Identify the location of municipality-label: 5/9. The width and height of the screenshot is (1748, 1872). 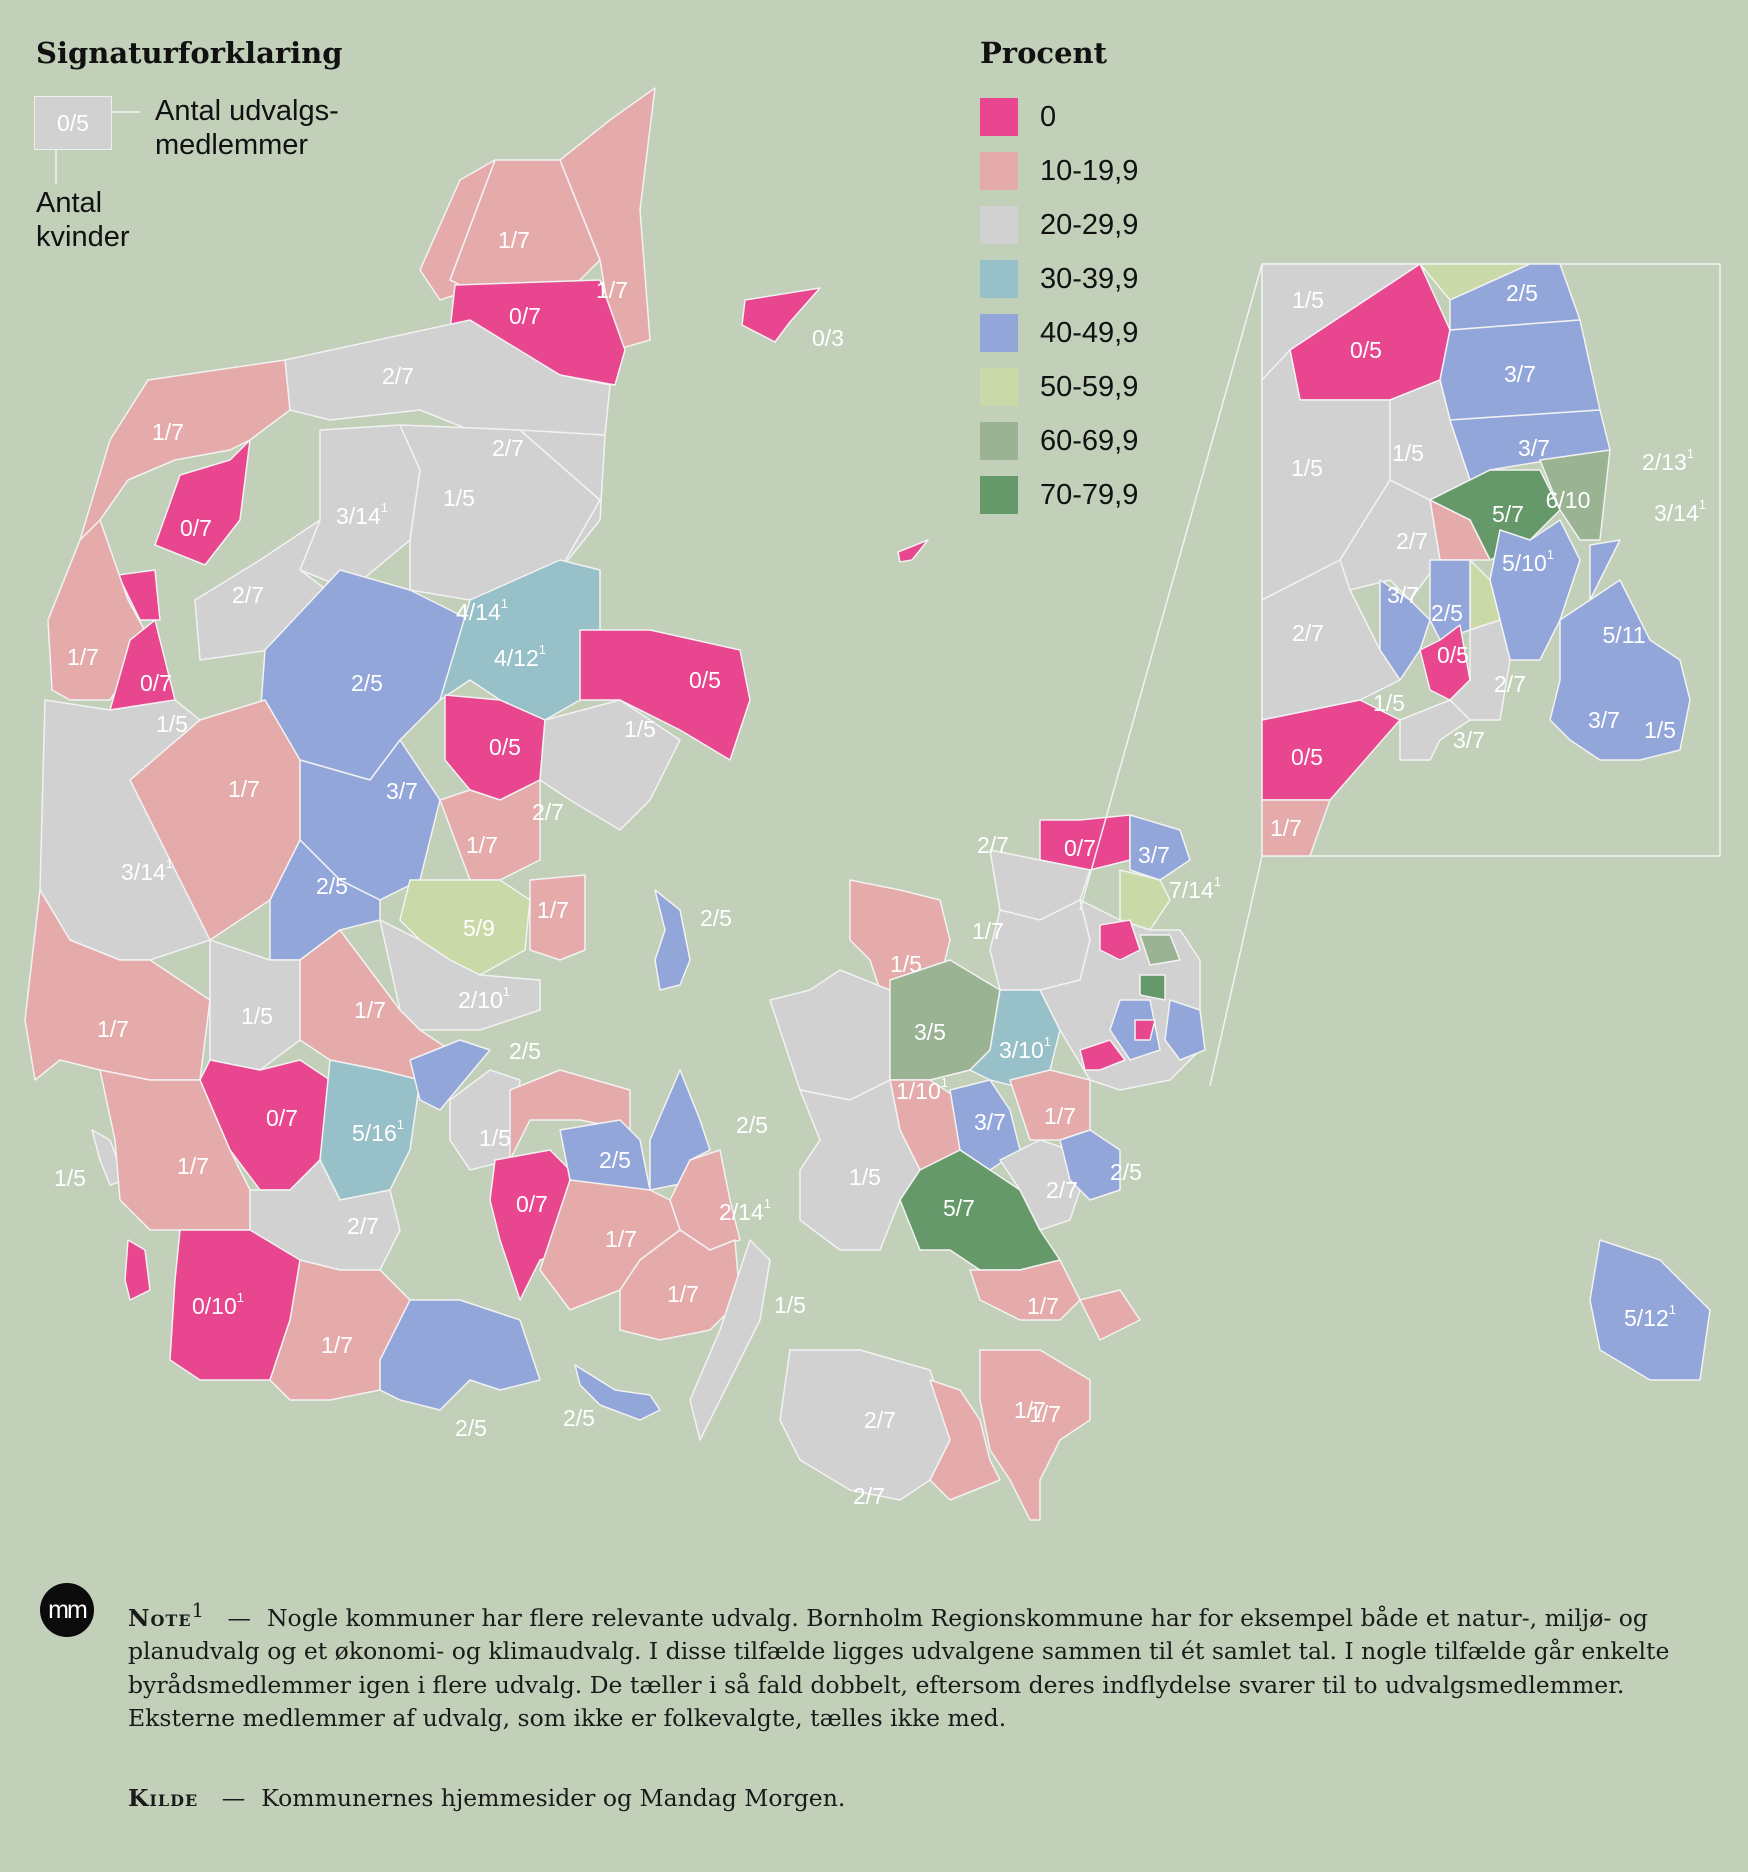
(479, 928).